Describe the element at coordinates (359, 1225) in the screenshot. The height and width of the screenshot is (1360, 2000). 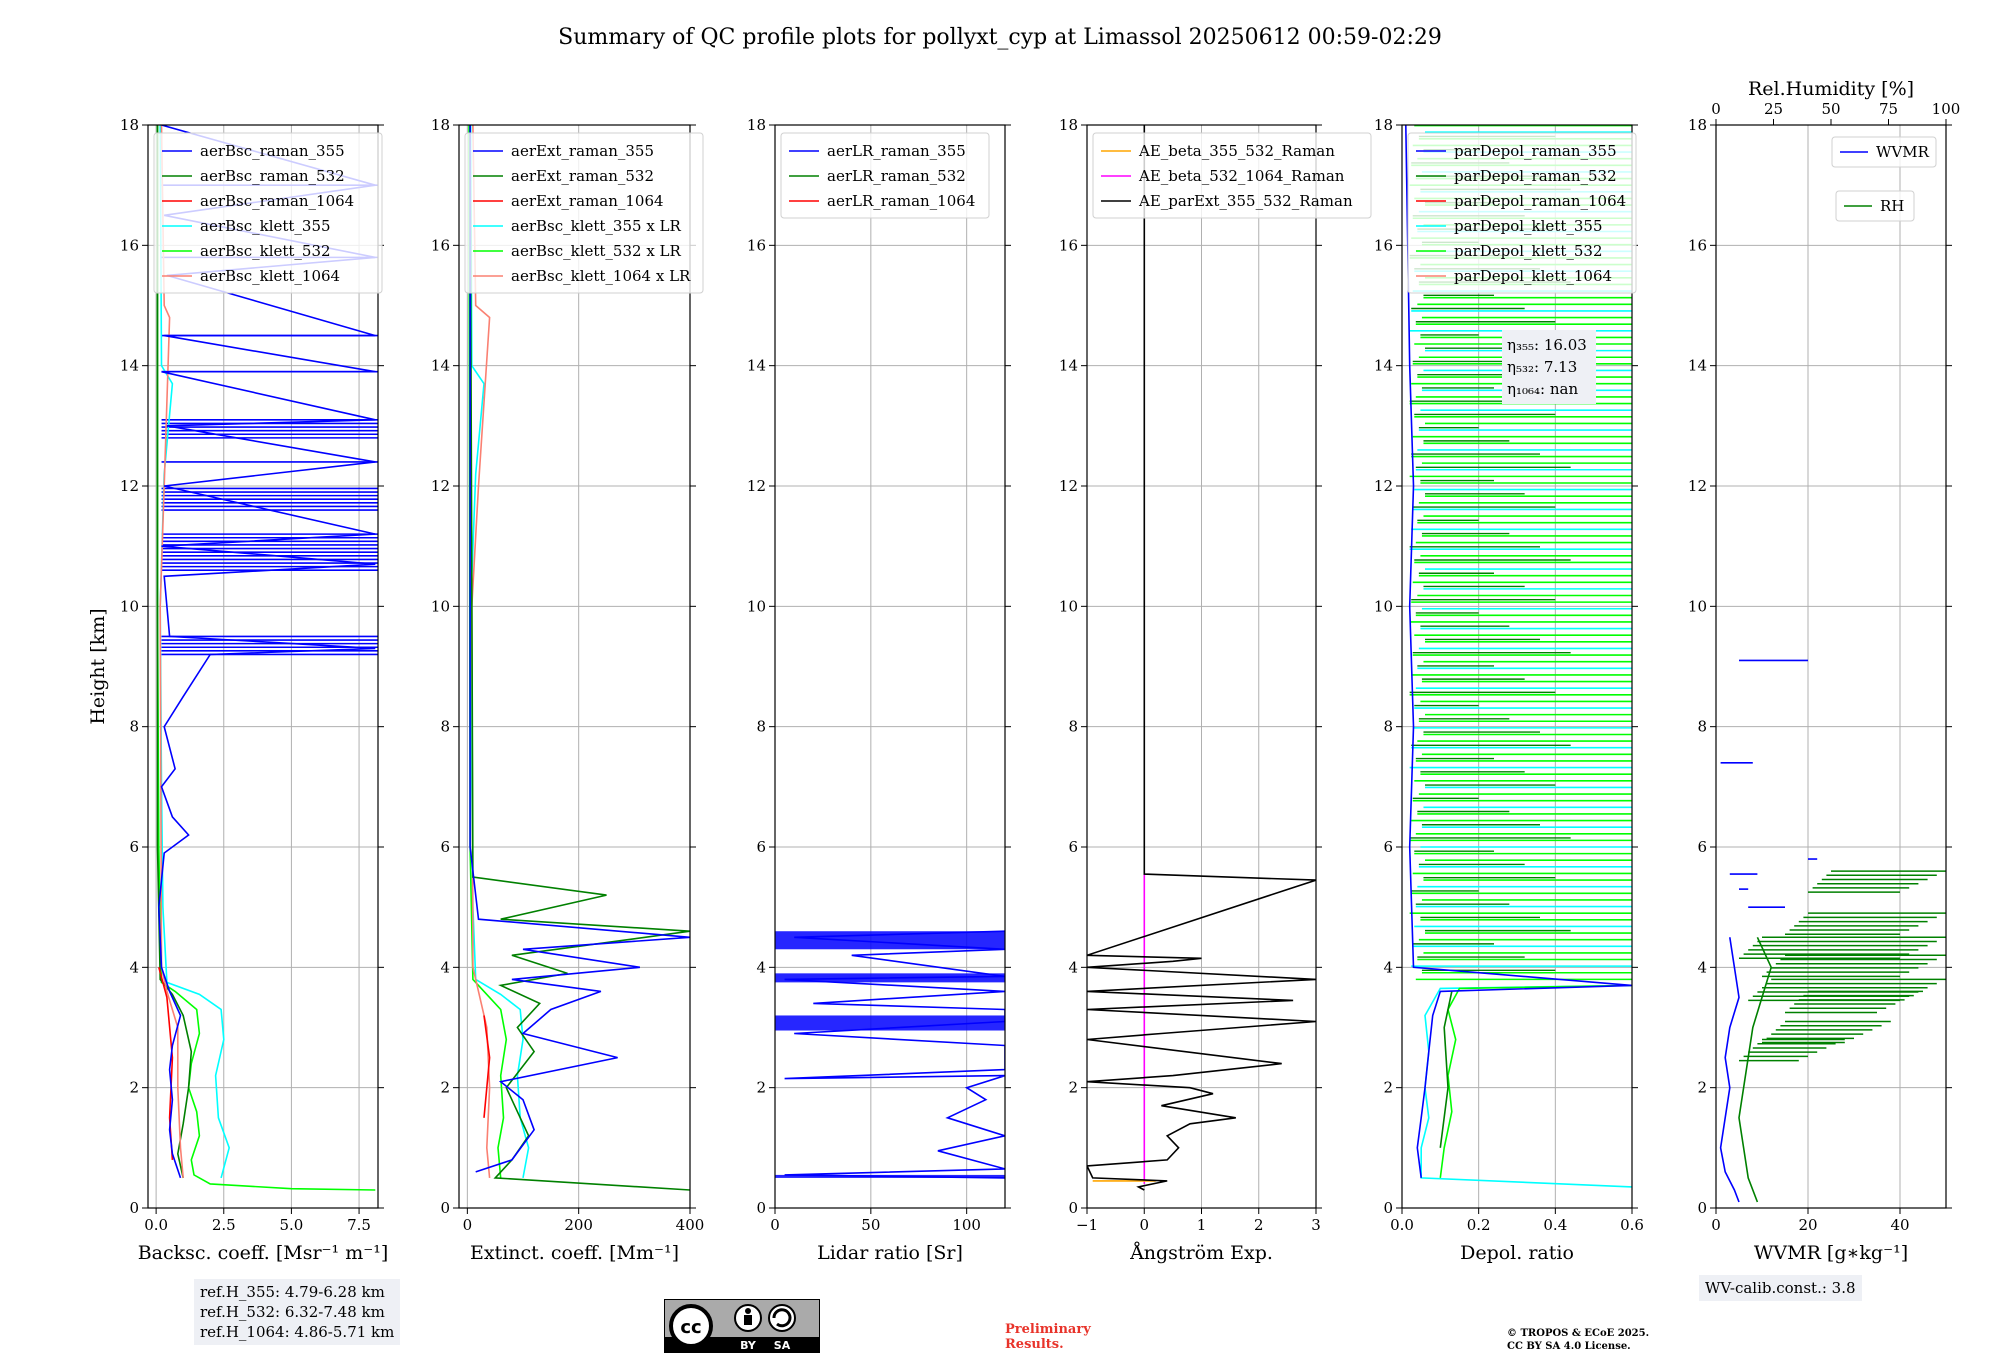
I see `x-tick-label: 7.5` at that location.